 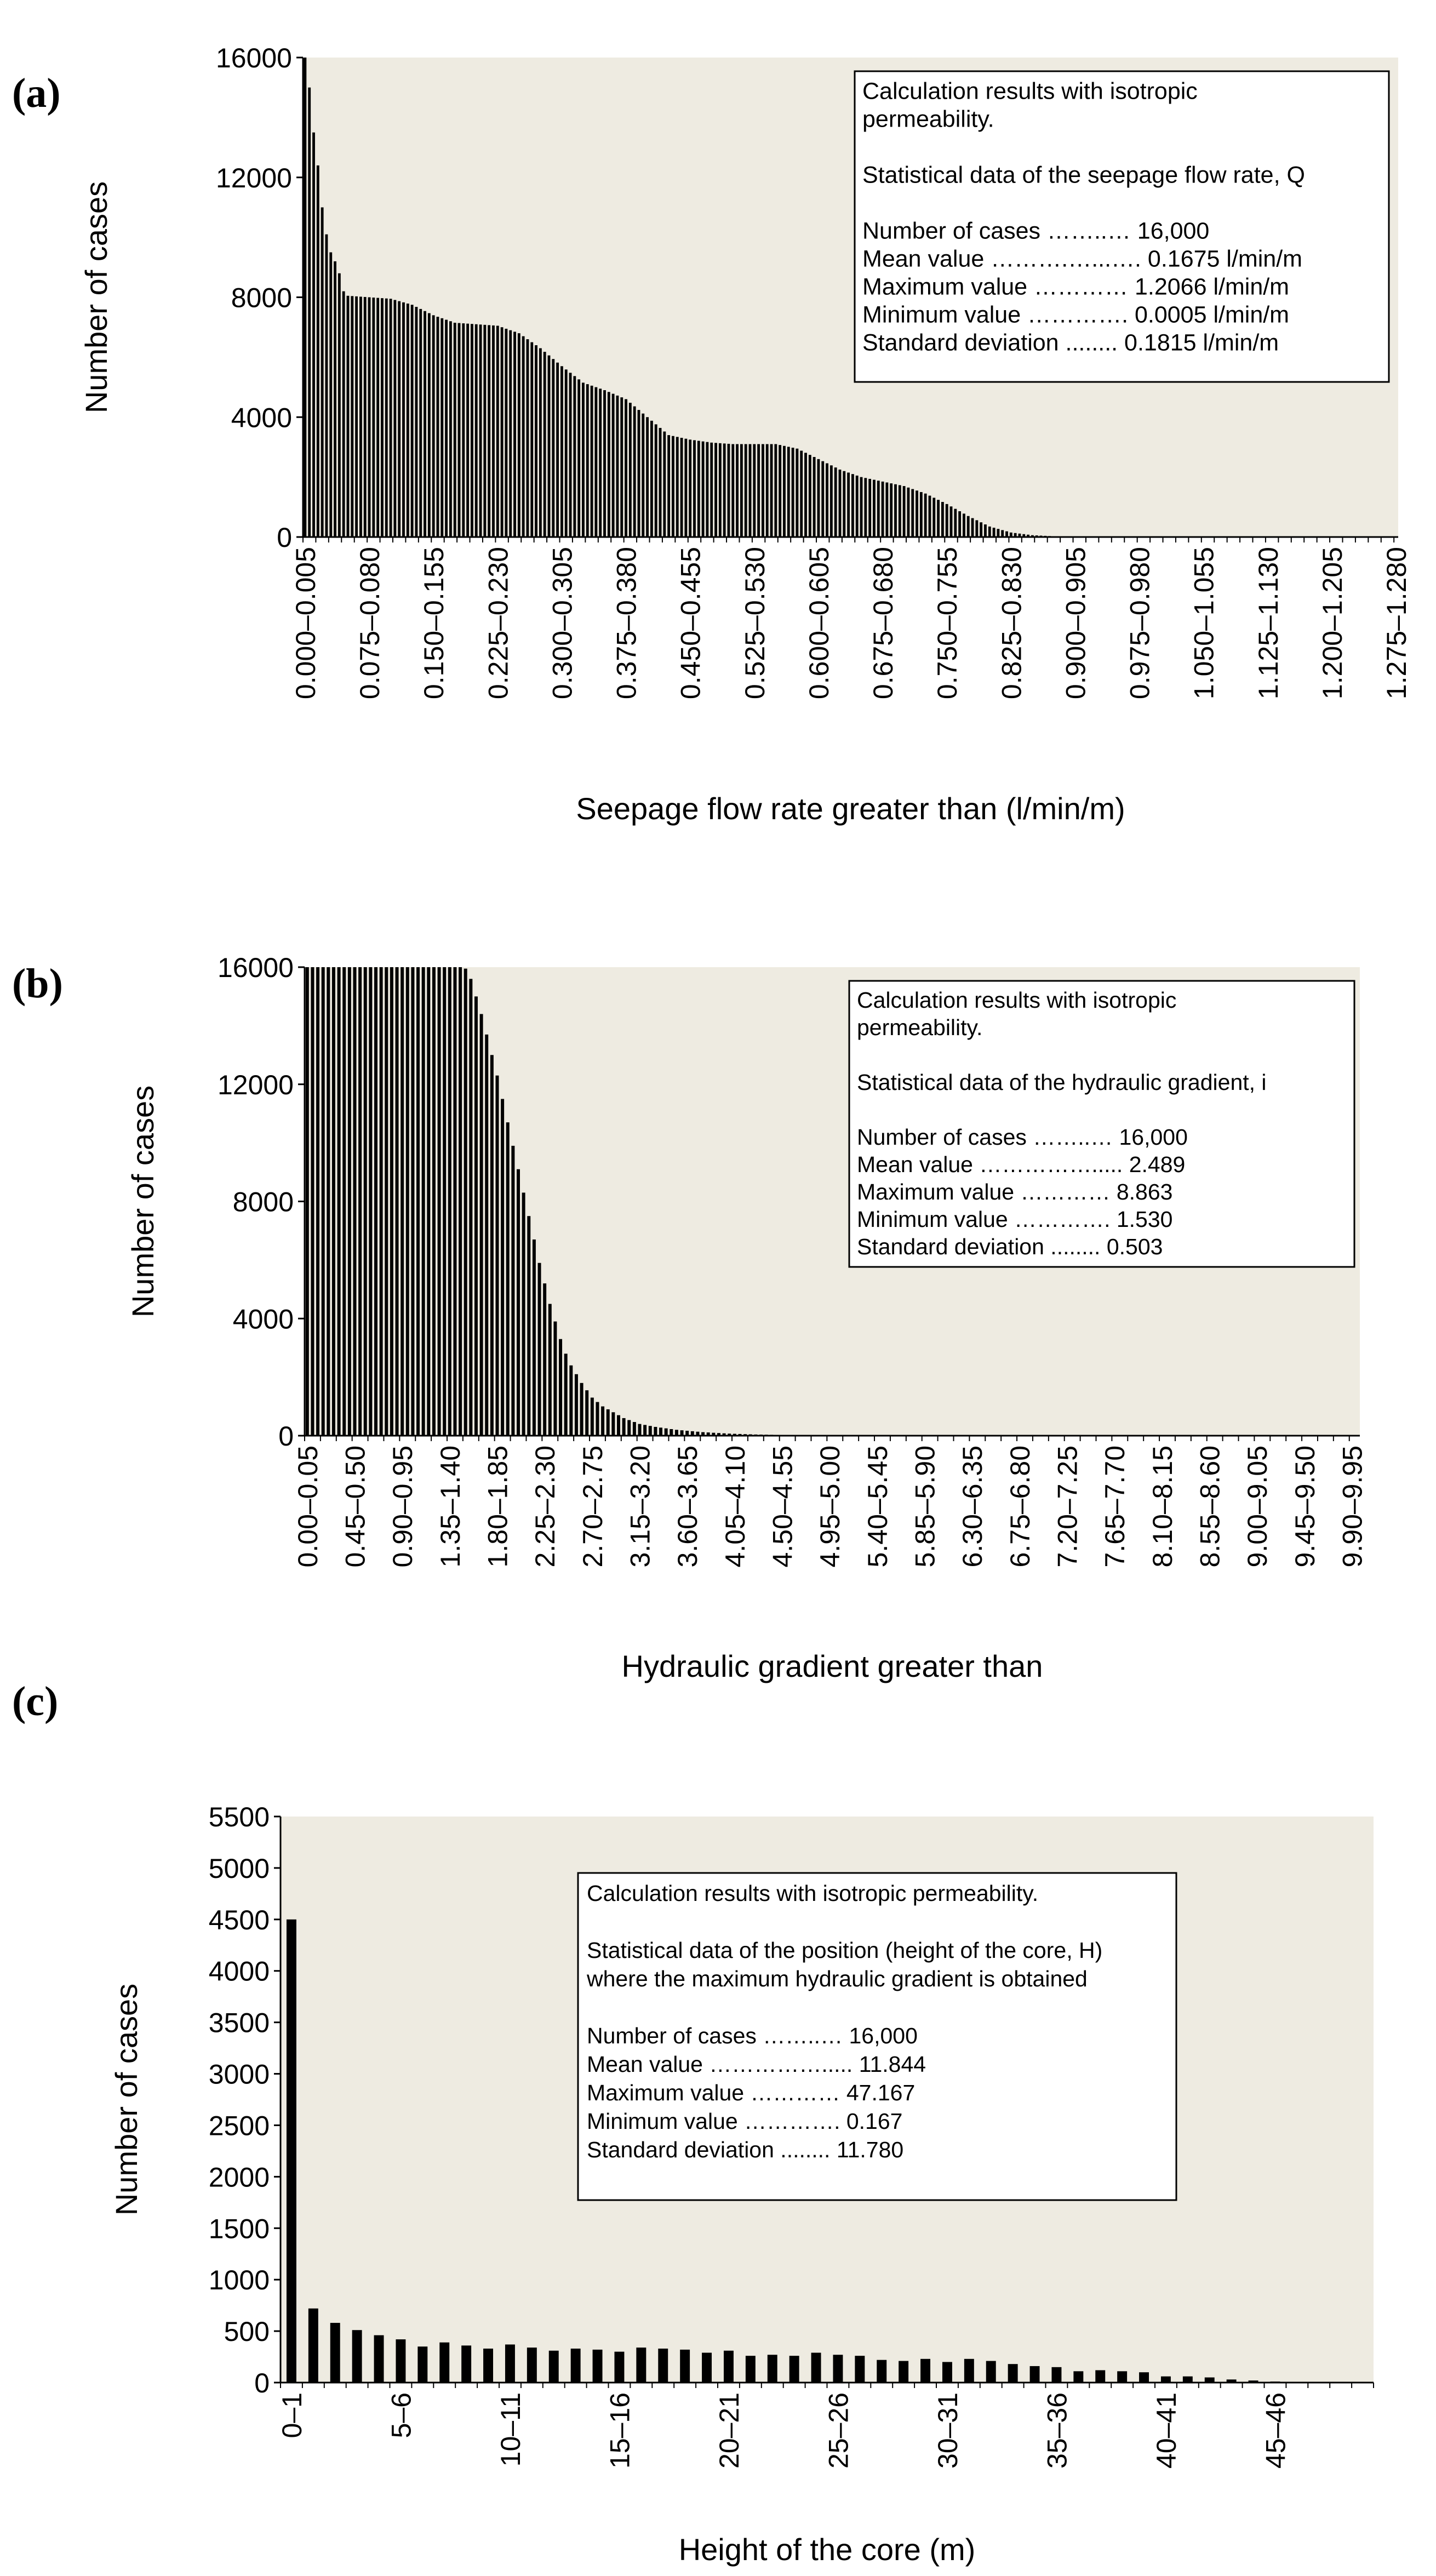 What do you see at coordinates (1057, 2431) in the screenshot?
I see `x-tick-label: 35–36` at bounding box center [1057, 2431].